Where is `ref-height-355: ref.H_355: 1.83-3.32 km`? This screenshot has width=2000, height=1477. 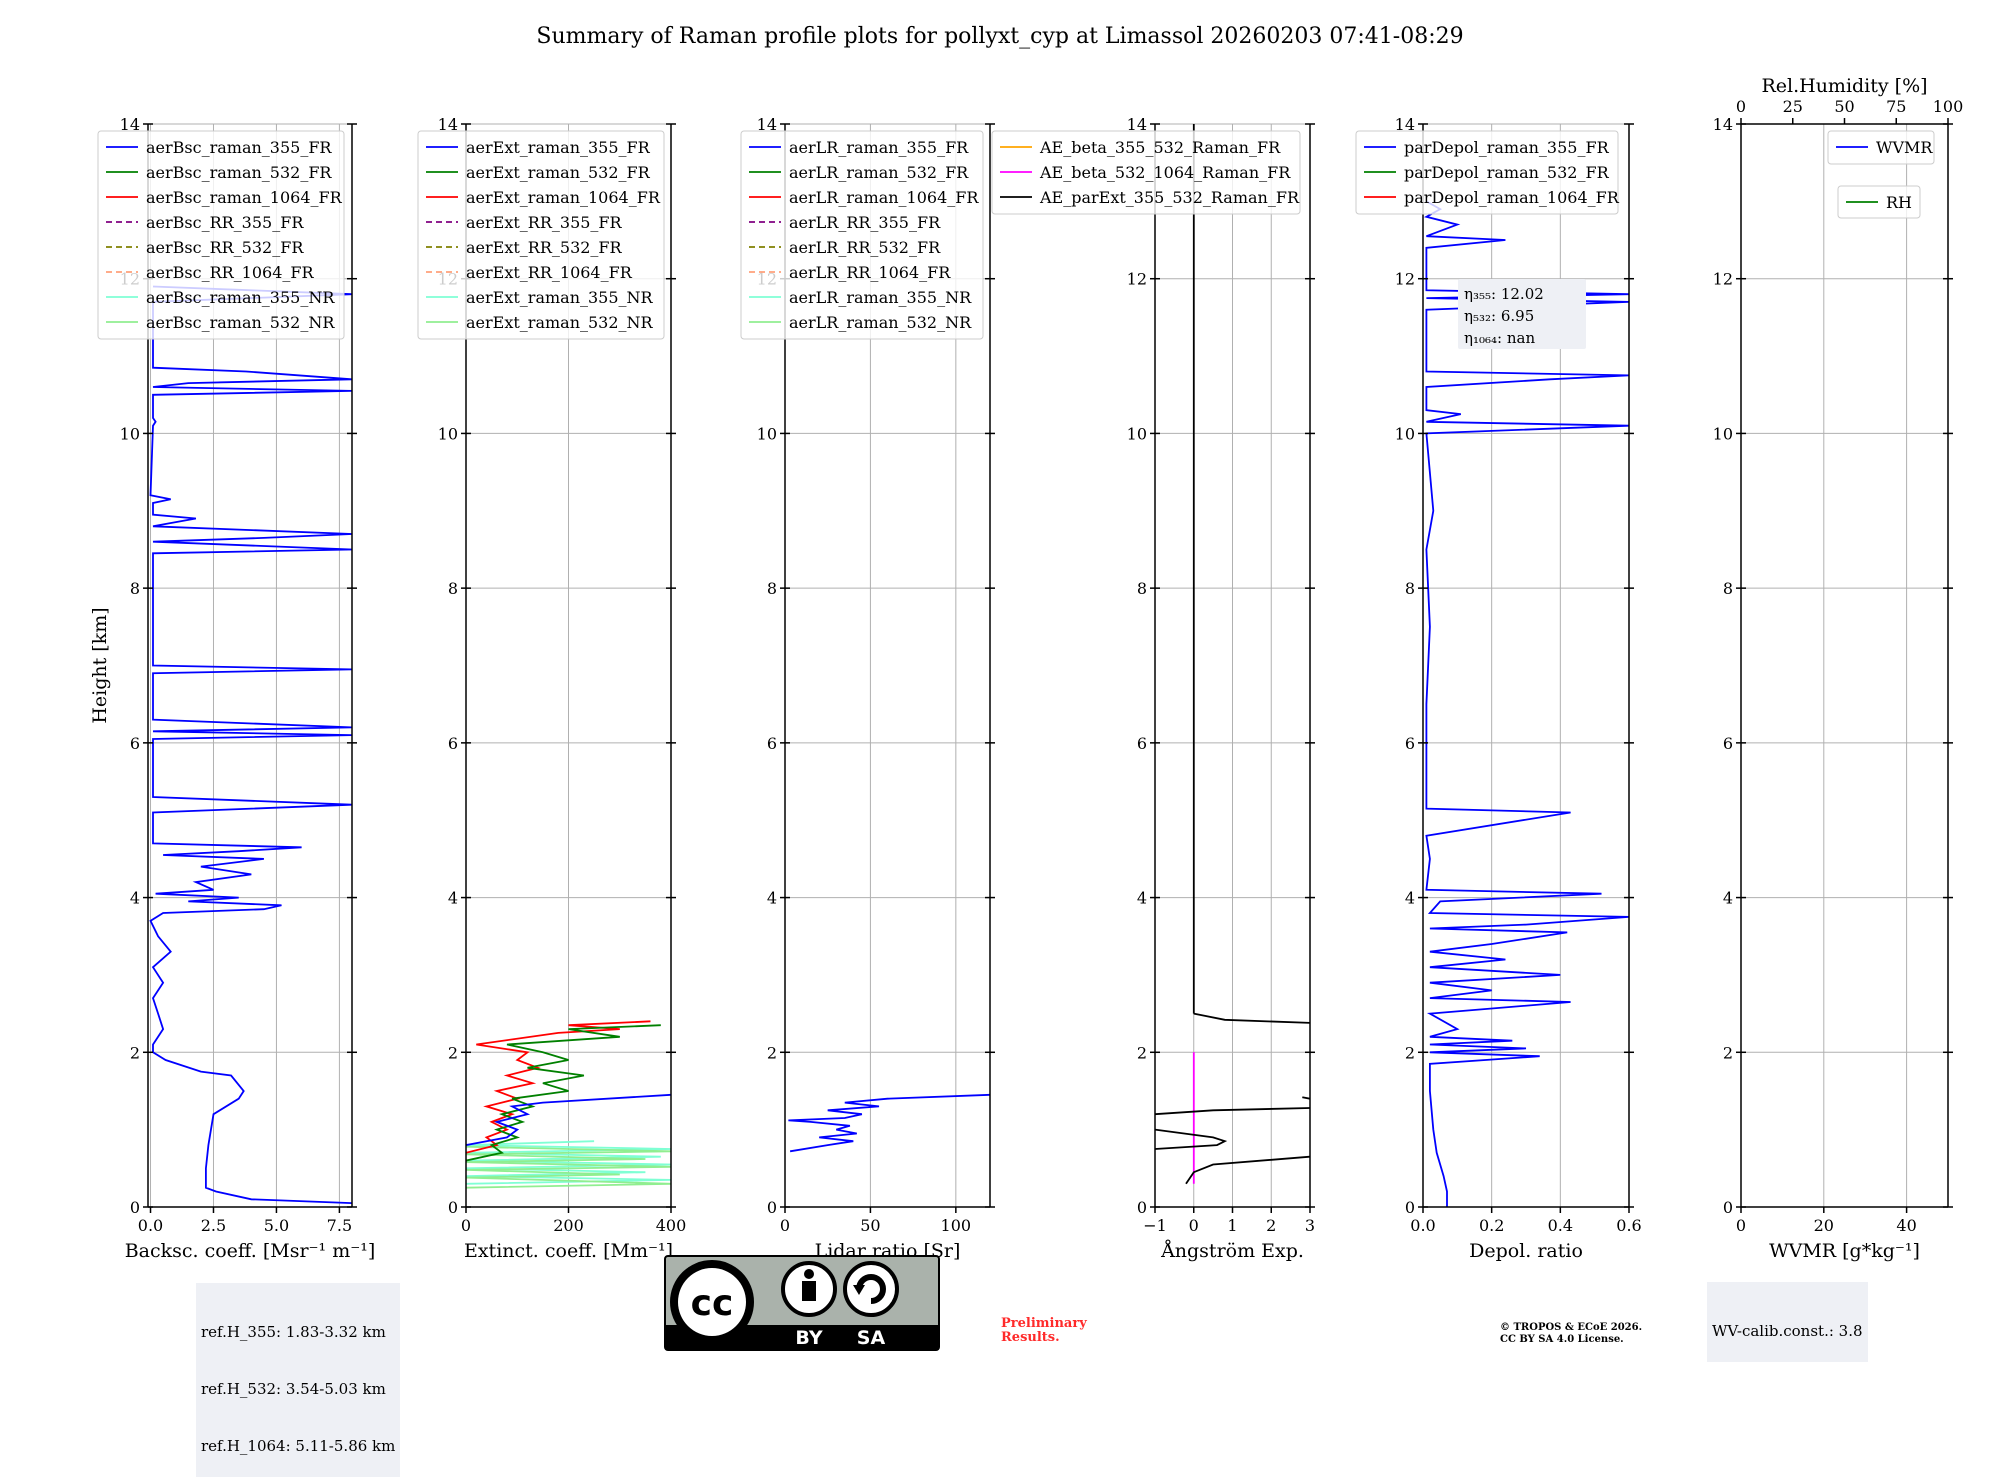
ref-height-355: ref.H_355: 1.83-3.32 km is located at coordinates (293, 1332).